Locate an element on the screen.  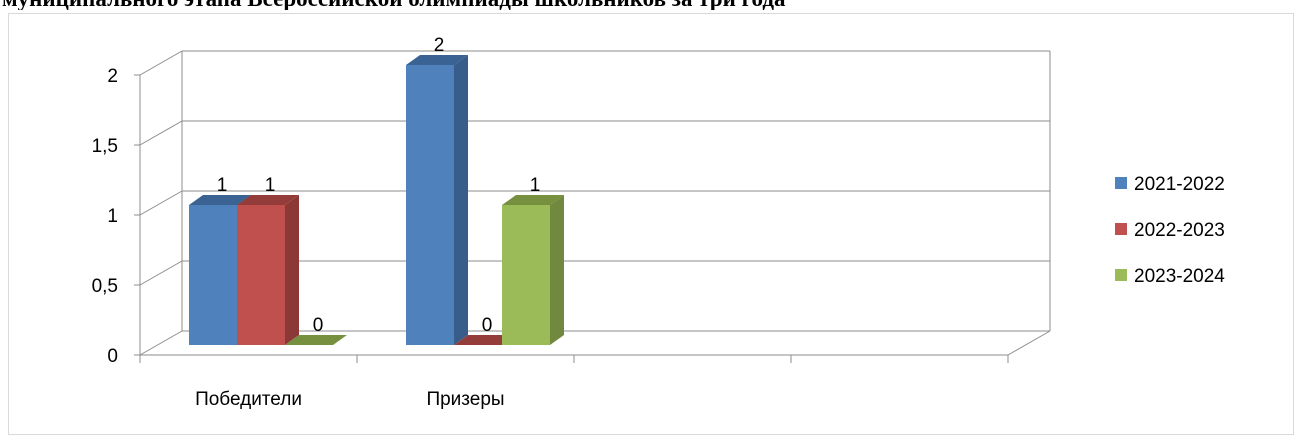
bar-2022-2023-Победители is located at coordinates (261, 275).